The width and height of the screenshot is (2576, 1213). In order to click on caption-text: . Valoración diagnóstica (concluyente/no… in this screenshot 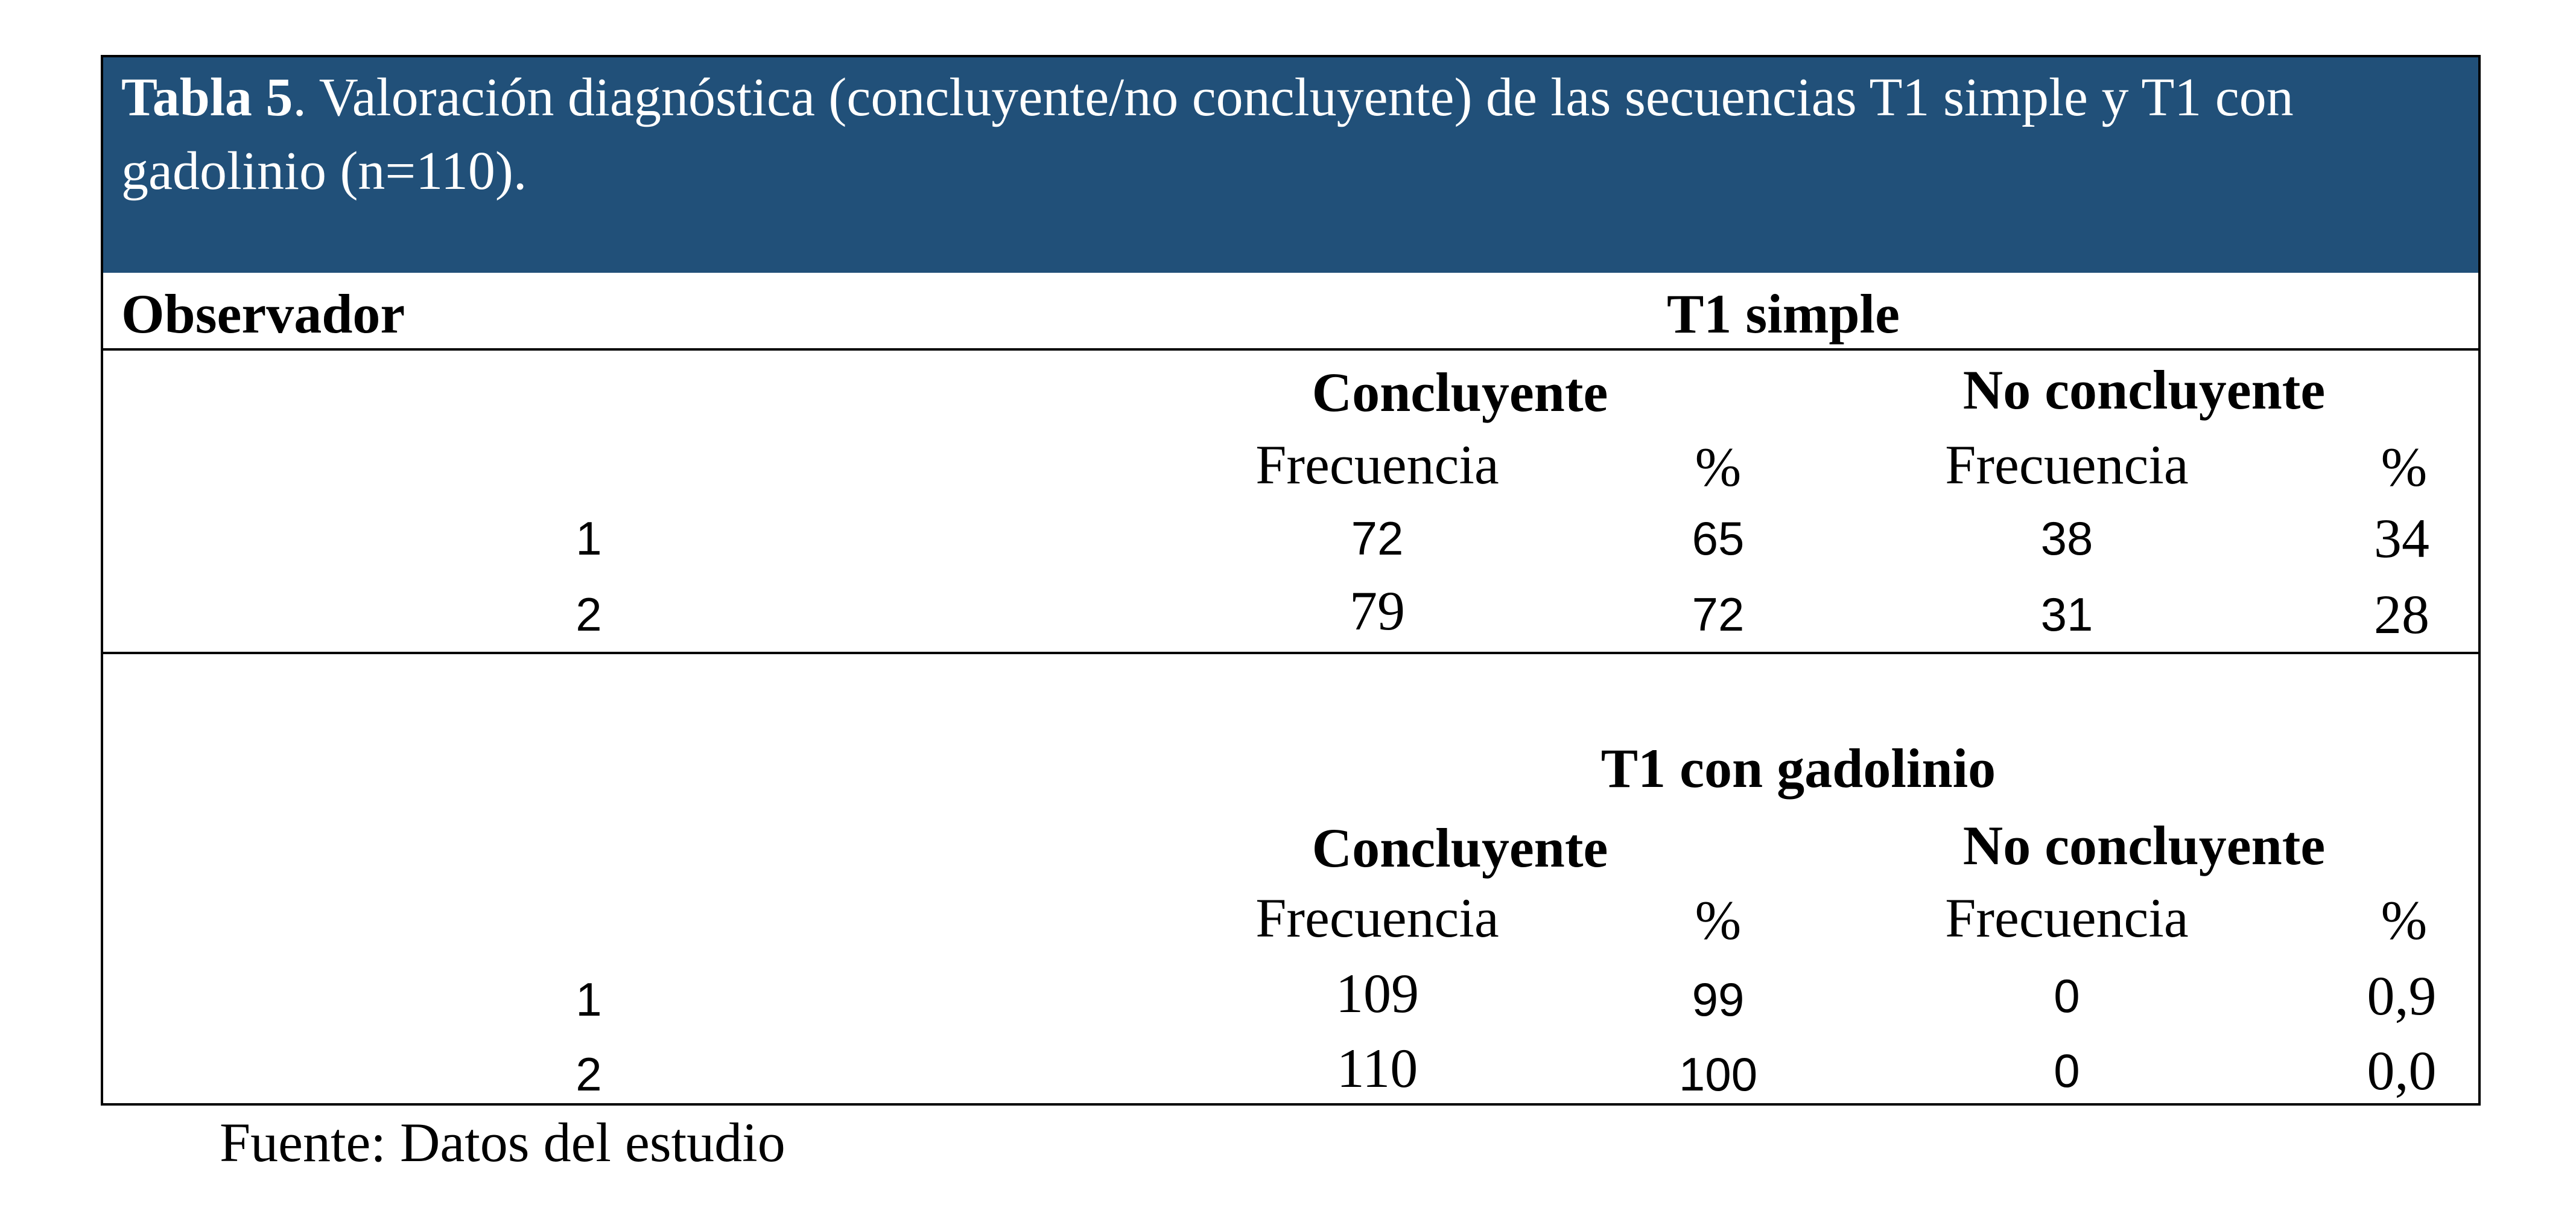, I will do `click(1207, 134)`.